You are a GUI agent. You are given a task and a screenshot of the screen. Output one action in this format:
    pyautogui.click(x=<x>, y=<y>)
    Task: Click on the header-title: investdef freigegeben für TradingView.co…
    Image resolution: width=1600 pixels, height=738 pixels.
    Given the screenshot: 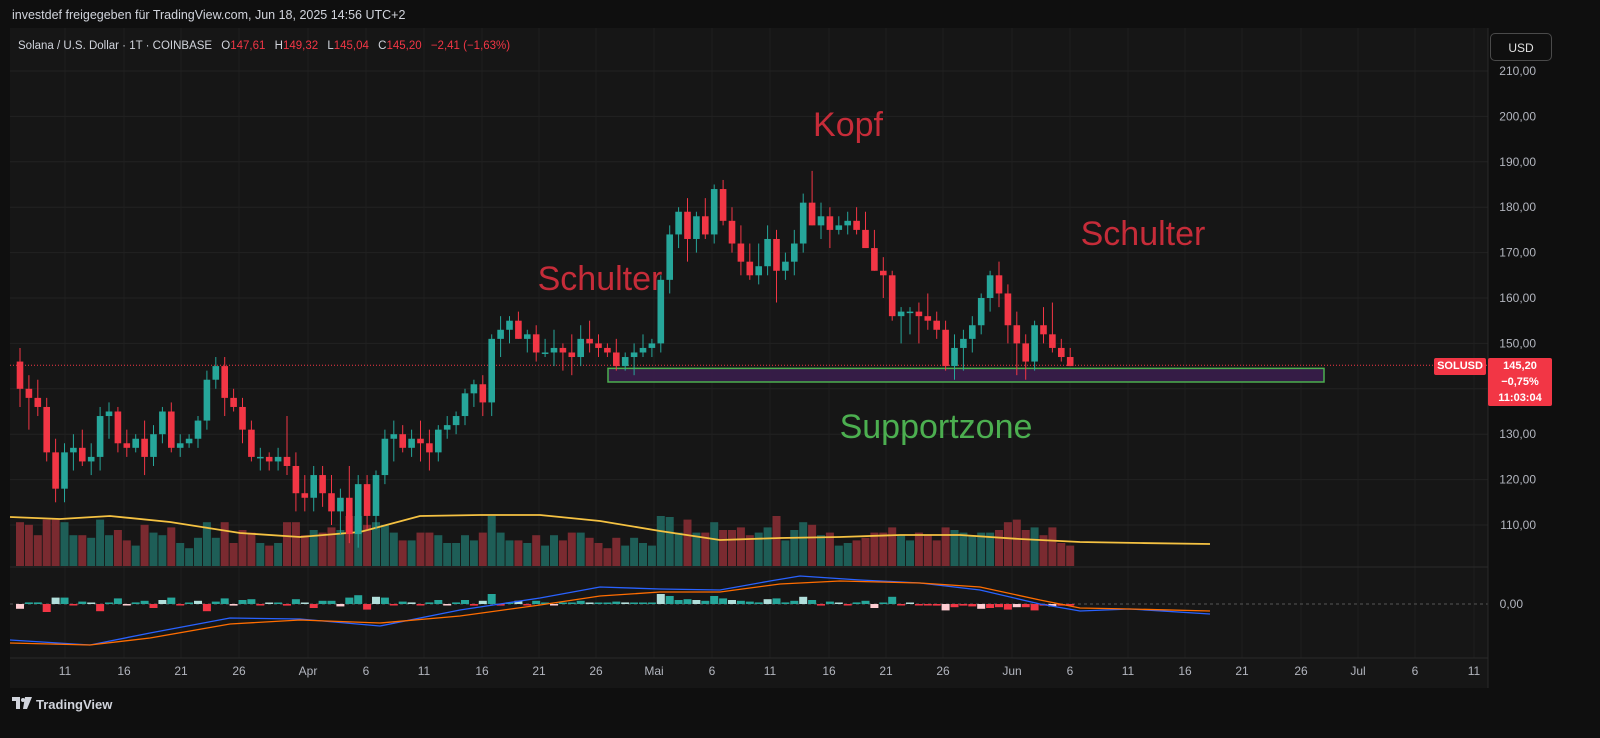 What is the action you would take?
    pyautogui.click(x=209, y=15)
    